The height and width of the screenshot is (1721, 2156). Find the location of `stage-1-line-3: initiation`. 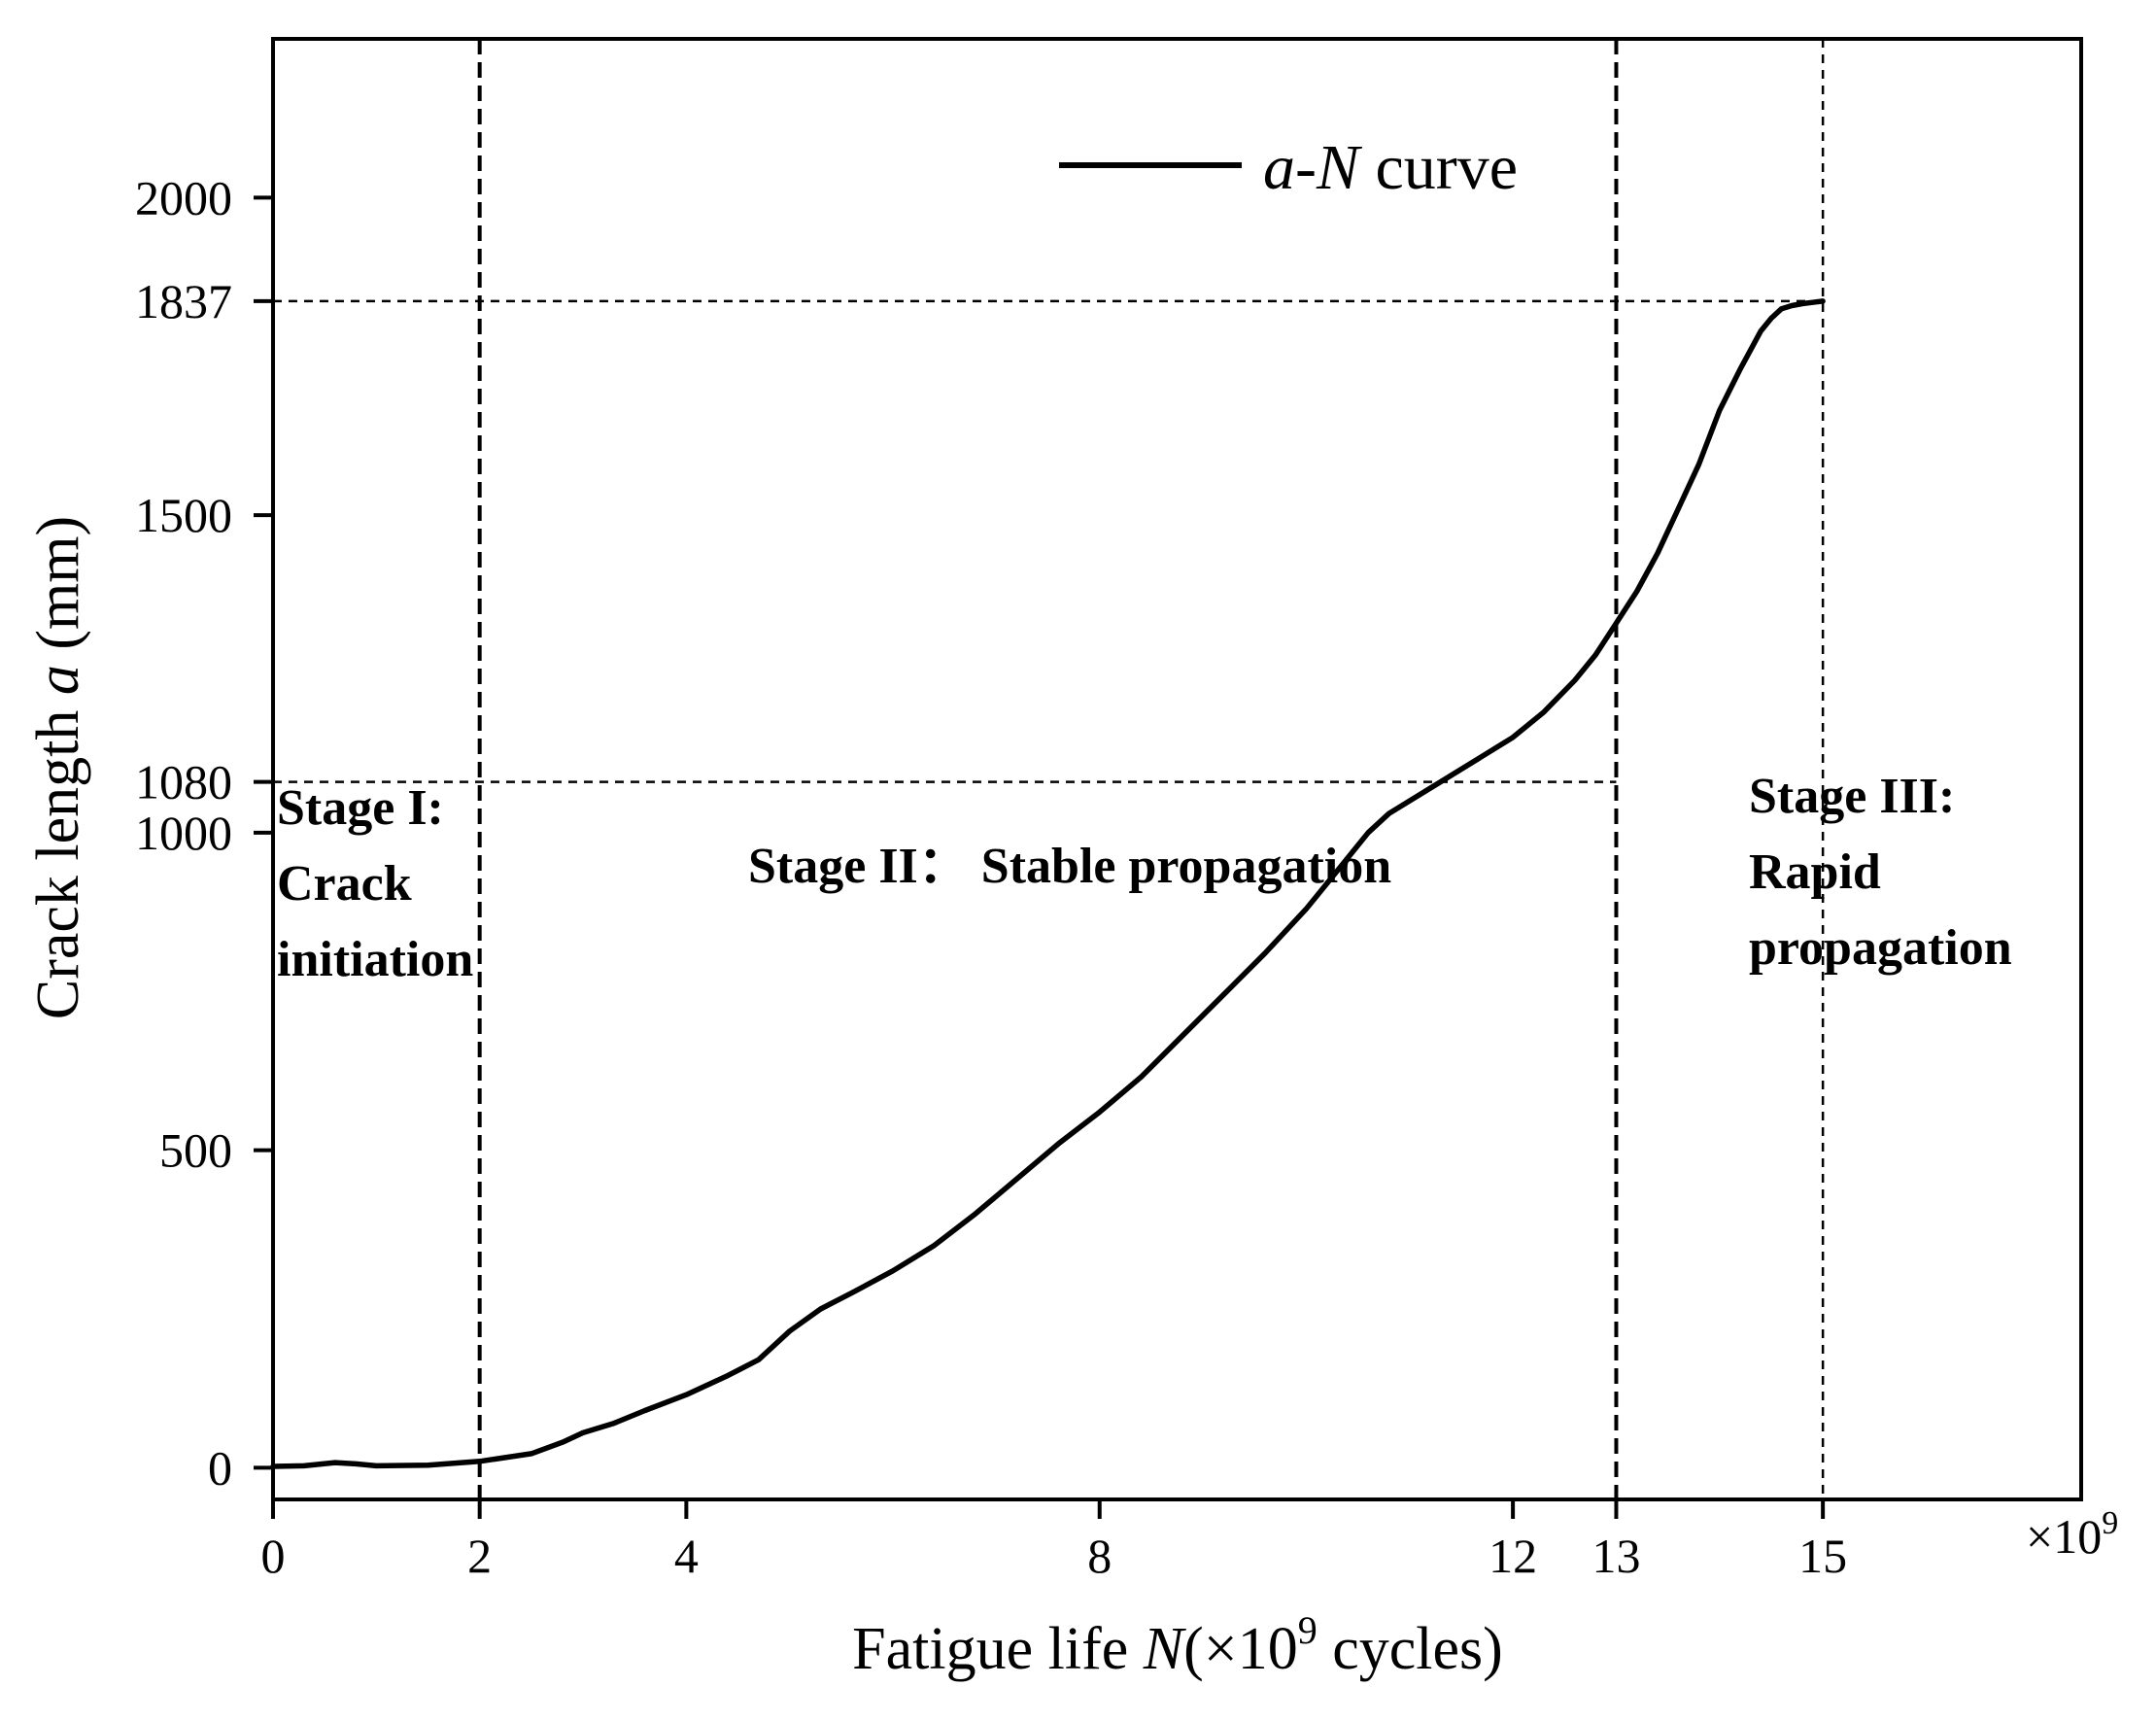

stage-1-line-3: initiation is located at coordinates (375, 959).